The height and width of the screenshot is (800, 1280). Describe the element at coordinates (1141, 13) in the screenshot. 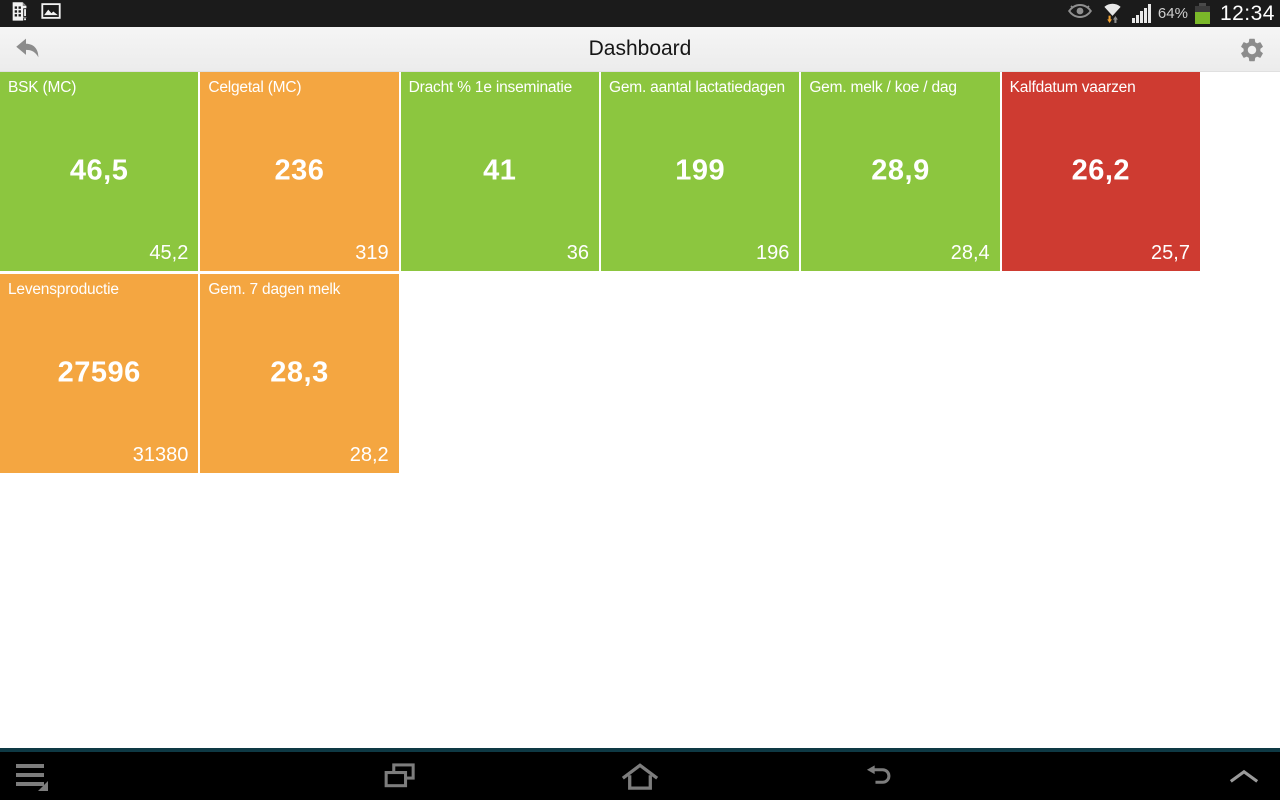

I see `signal-strength-icon` at that location.